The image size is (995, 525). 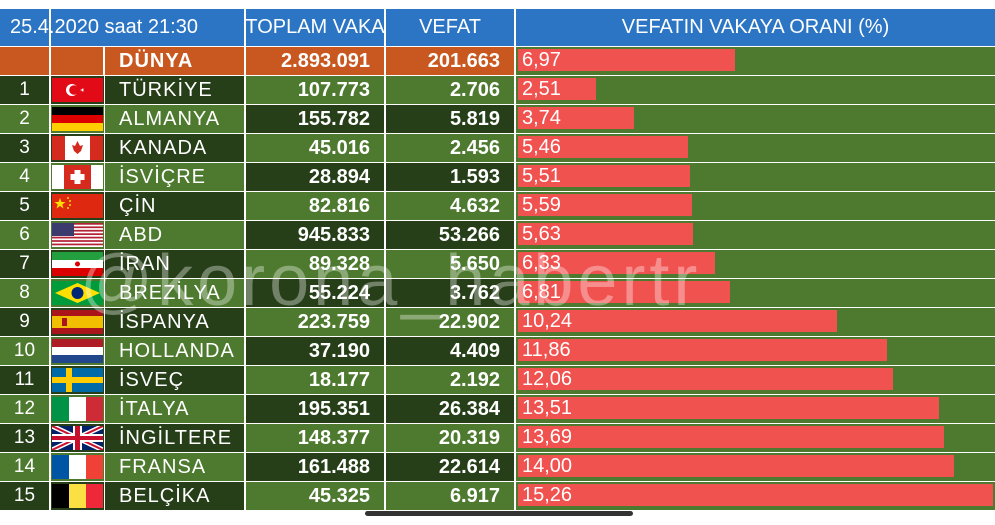 What do you see at coordinates (174, 177) in the screenshot?
I see `country-name: İSVİÇRE` at bounding box center [174, 177].